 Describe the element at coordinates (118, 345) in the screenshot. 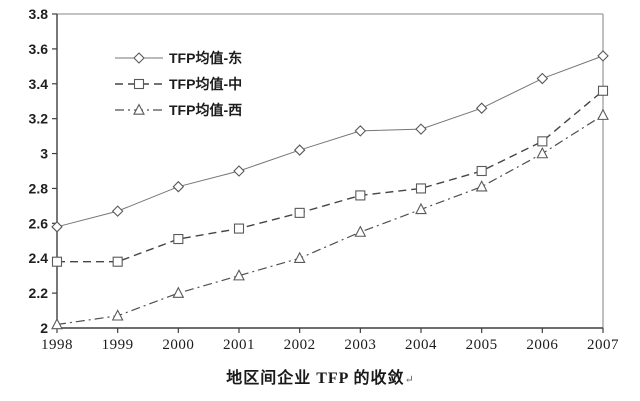

I see `x-tick-label: 1999` at that location.